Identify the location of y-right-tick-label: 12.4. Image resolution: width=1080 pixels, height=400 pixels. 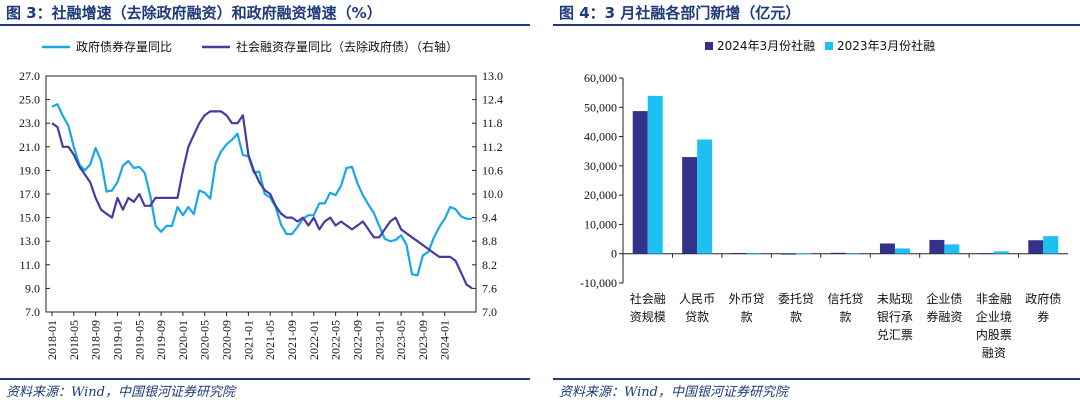
(492, 100).